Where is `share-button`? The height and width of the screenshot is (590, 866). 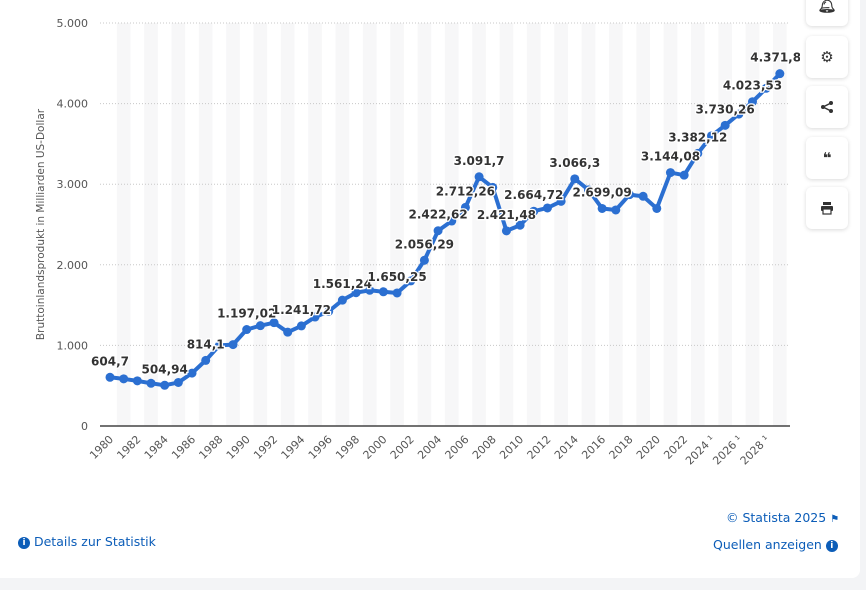
share-button is located at coordinates (827, 107).